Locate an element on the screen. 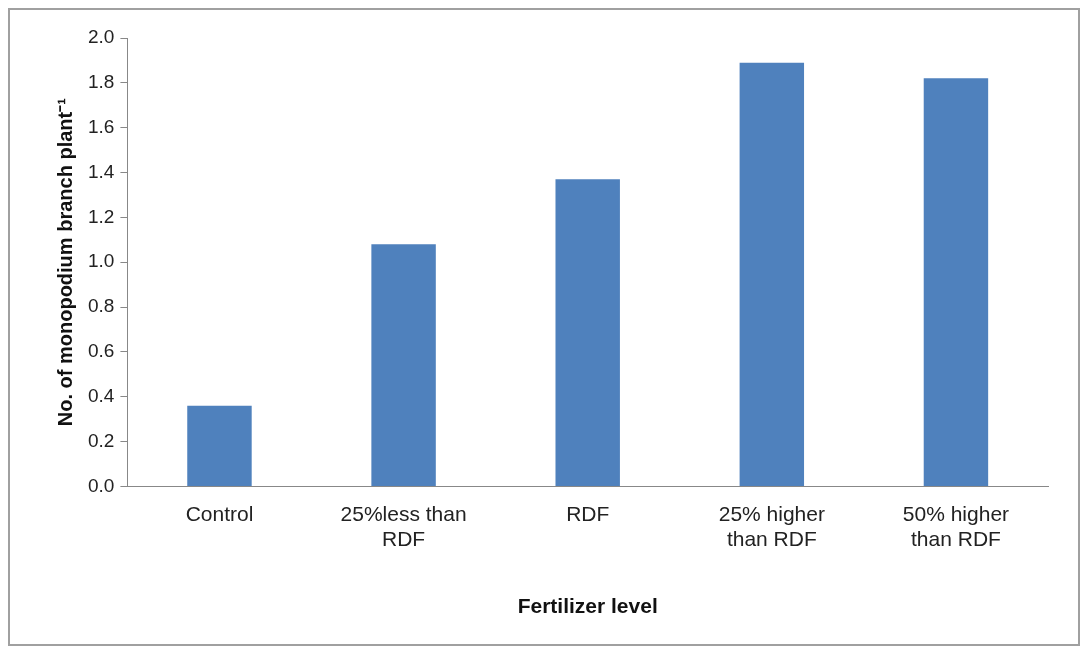  y-tick-label: 1.4 is located at coordinates (101, 171).